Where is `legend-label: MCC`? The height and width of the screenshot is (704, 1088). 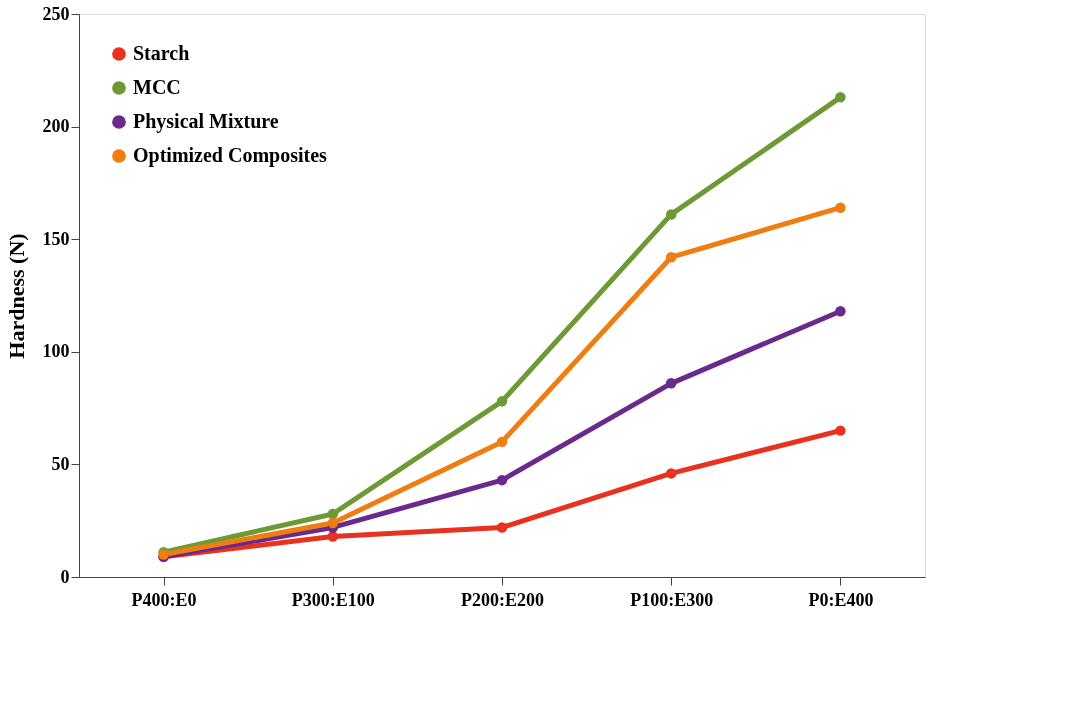 legend-label: MCC is located at coordinates (157, 87).